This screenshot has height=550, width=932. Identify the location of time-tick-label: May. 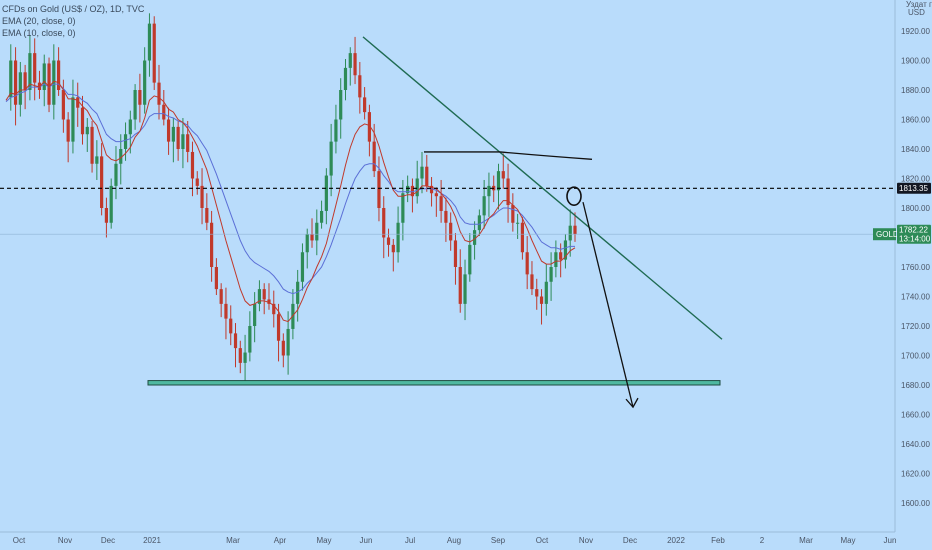
(847, 540).